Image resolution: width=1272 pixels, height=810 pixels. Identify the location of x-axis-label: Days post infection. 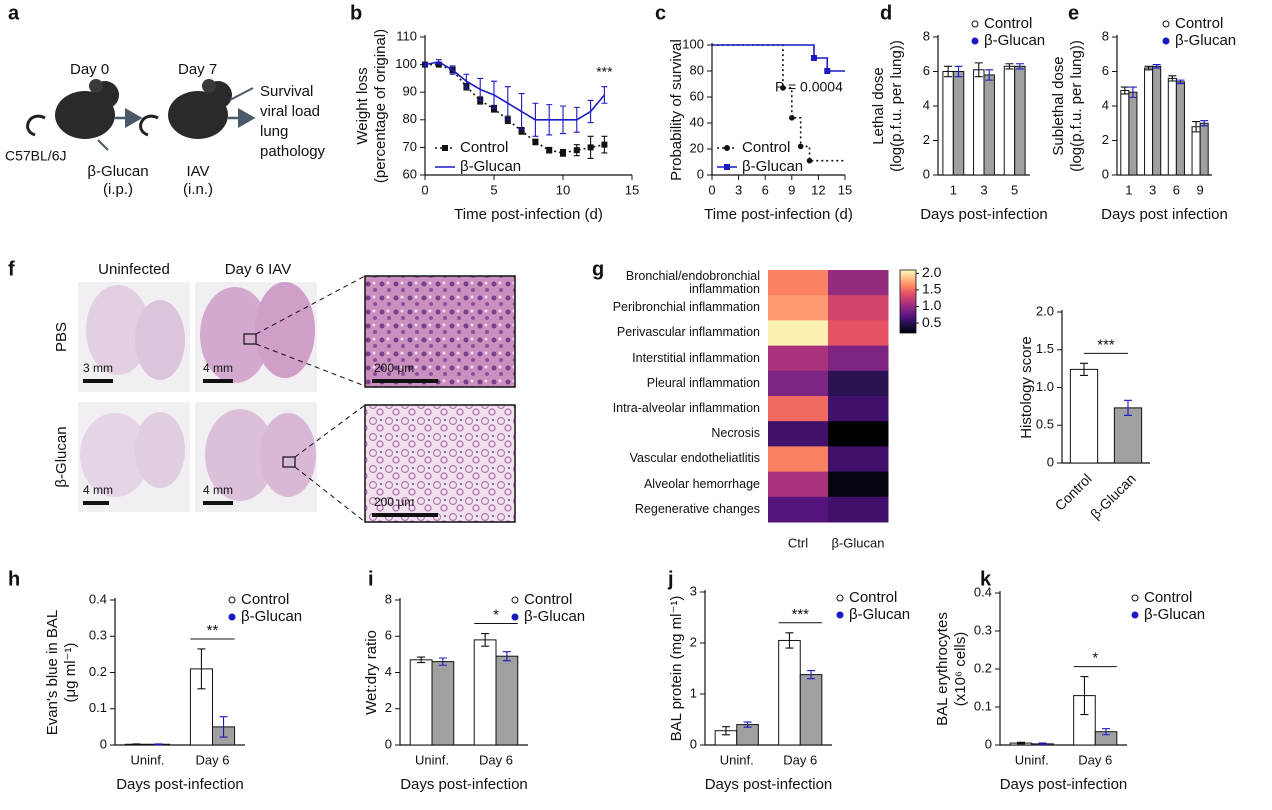
(1164, 214).